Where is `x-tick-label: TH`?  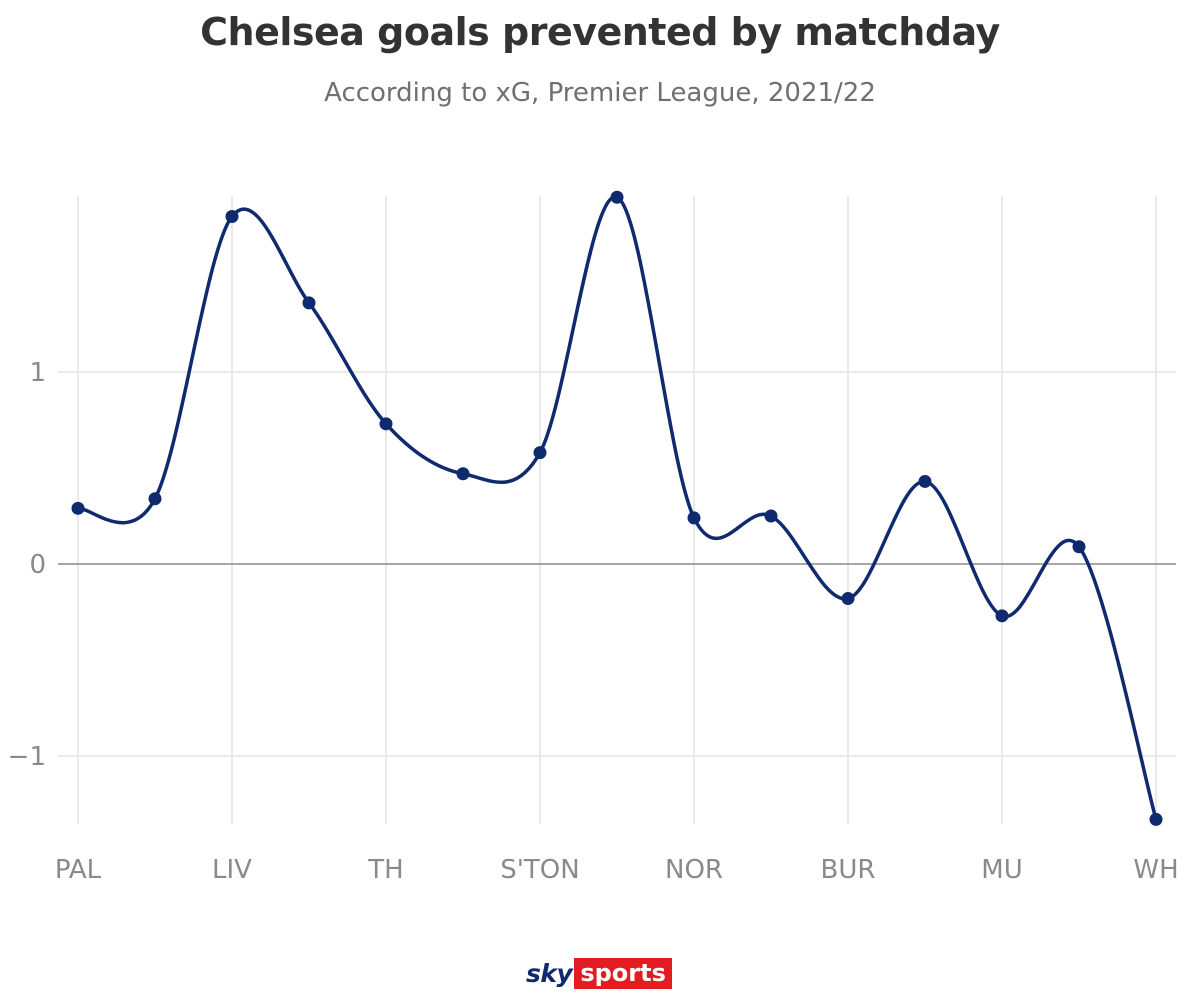 x-tick-label: TH is located at coordinates (385, 870).